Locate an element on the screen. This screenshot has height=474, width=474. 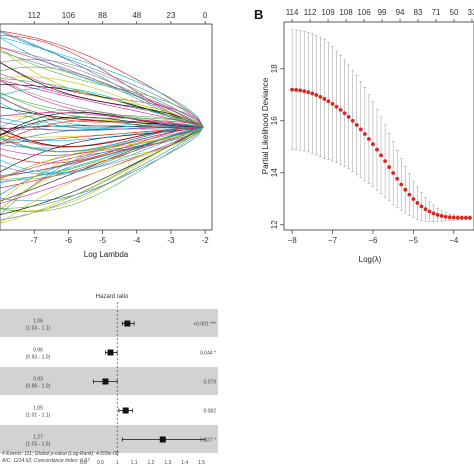
panel-b-y-ticks: 12 14 16 18 is located at coordinates (277, 146).